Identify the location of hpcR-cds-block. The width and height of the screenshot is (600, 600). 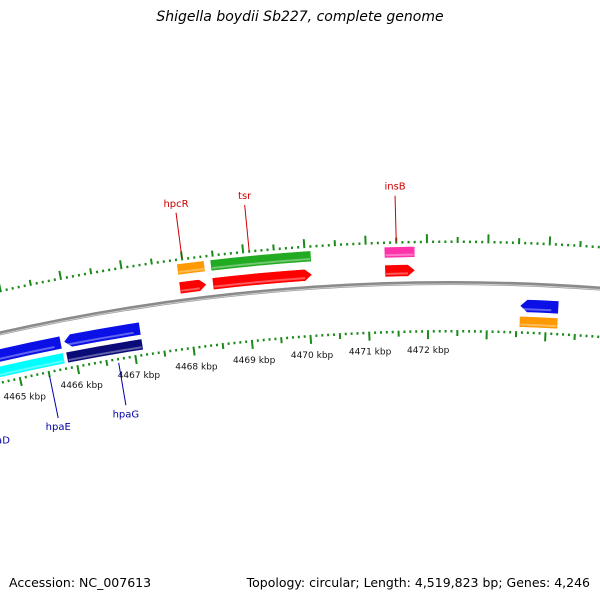
(191, 268).